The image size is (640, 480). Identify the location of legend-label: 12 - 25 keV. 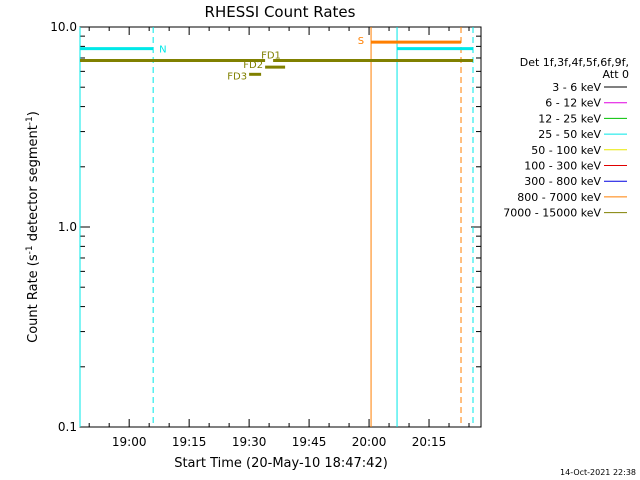
(569, 118).